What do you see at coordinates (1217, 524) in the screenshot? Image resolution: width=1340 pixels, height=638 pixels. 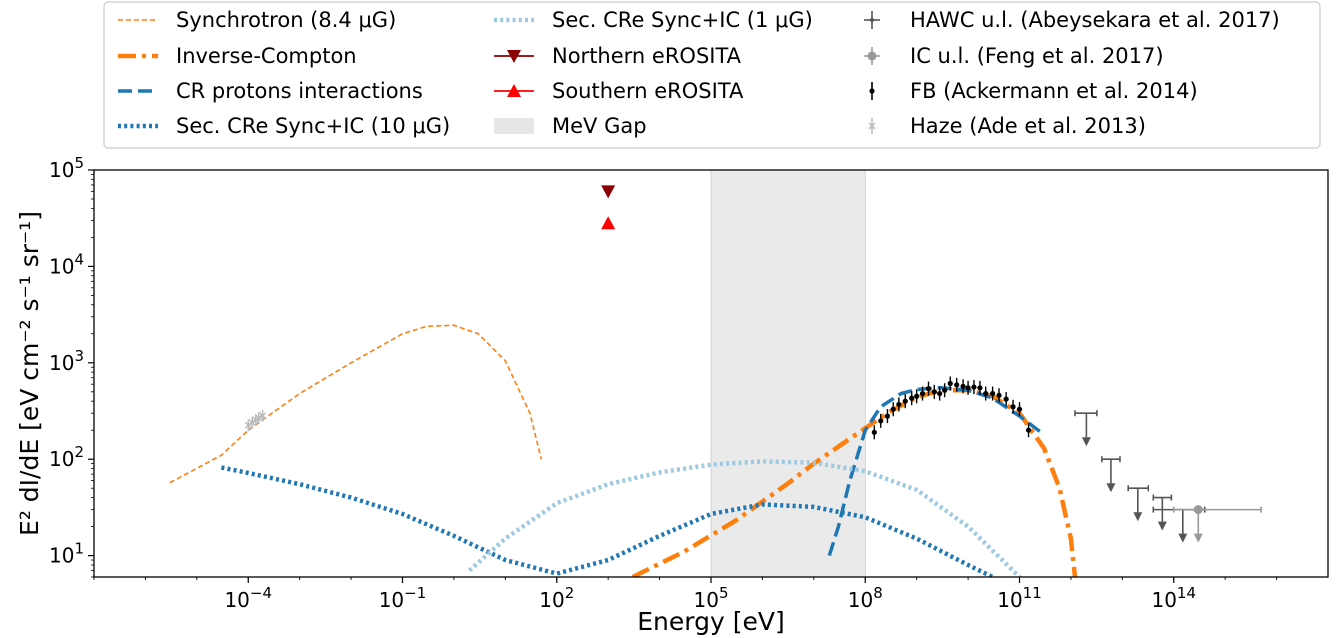 I see `upper-limit-ic` at bounding box center [1217, 524].